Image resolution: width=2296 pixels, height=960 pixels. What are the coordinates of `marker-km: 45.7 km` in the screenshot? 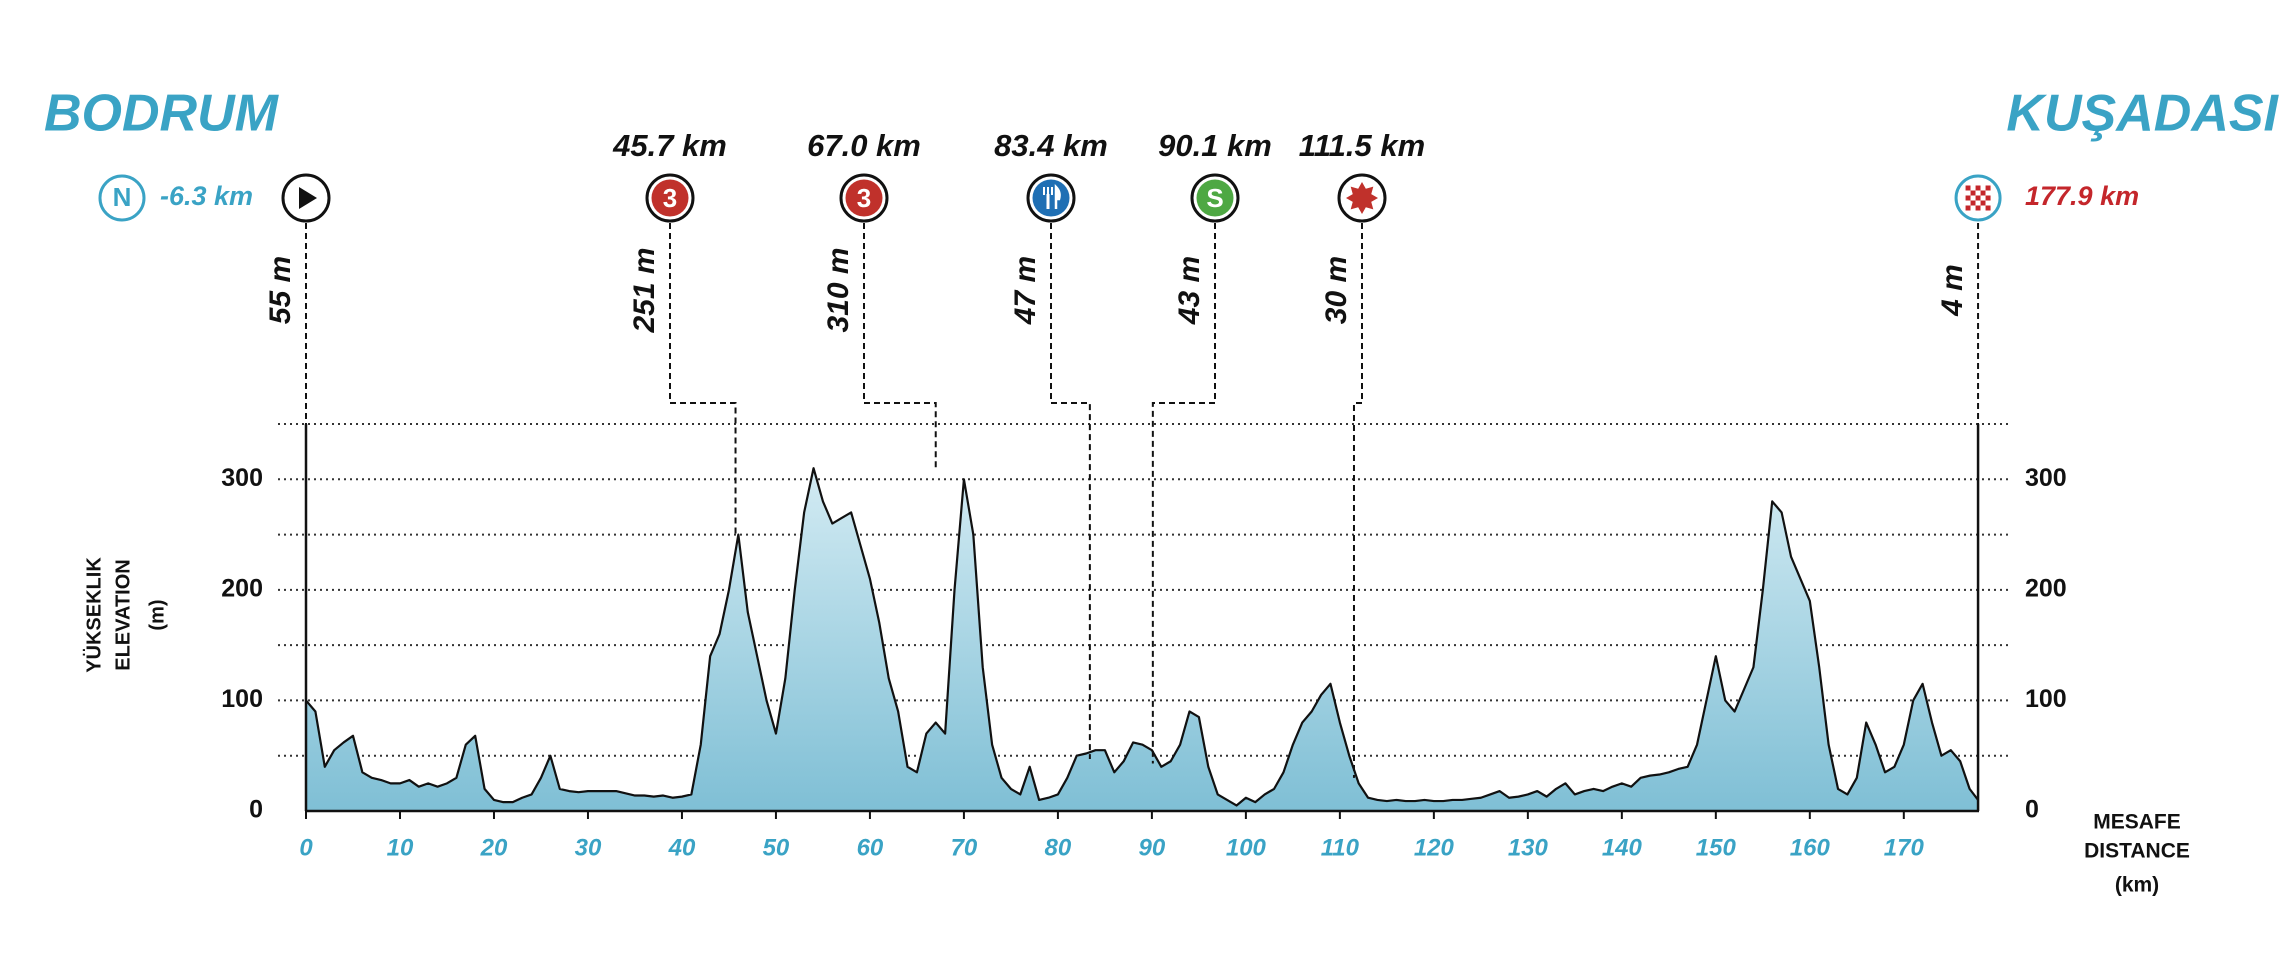 It's located at (669, 145).